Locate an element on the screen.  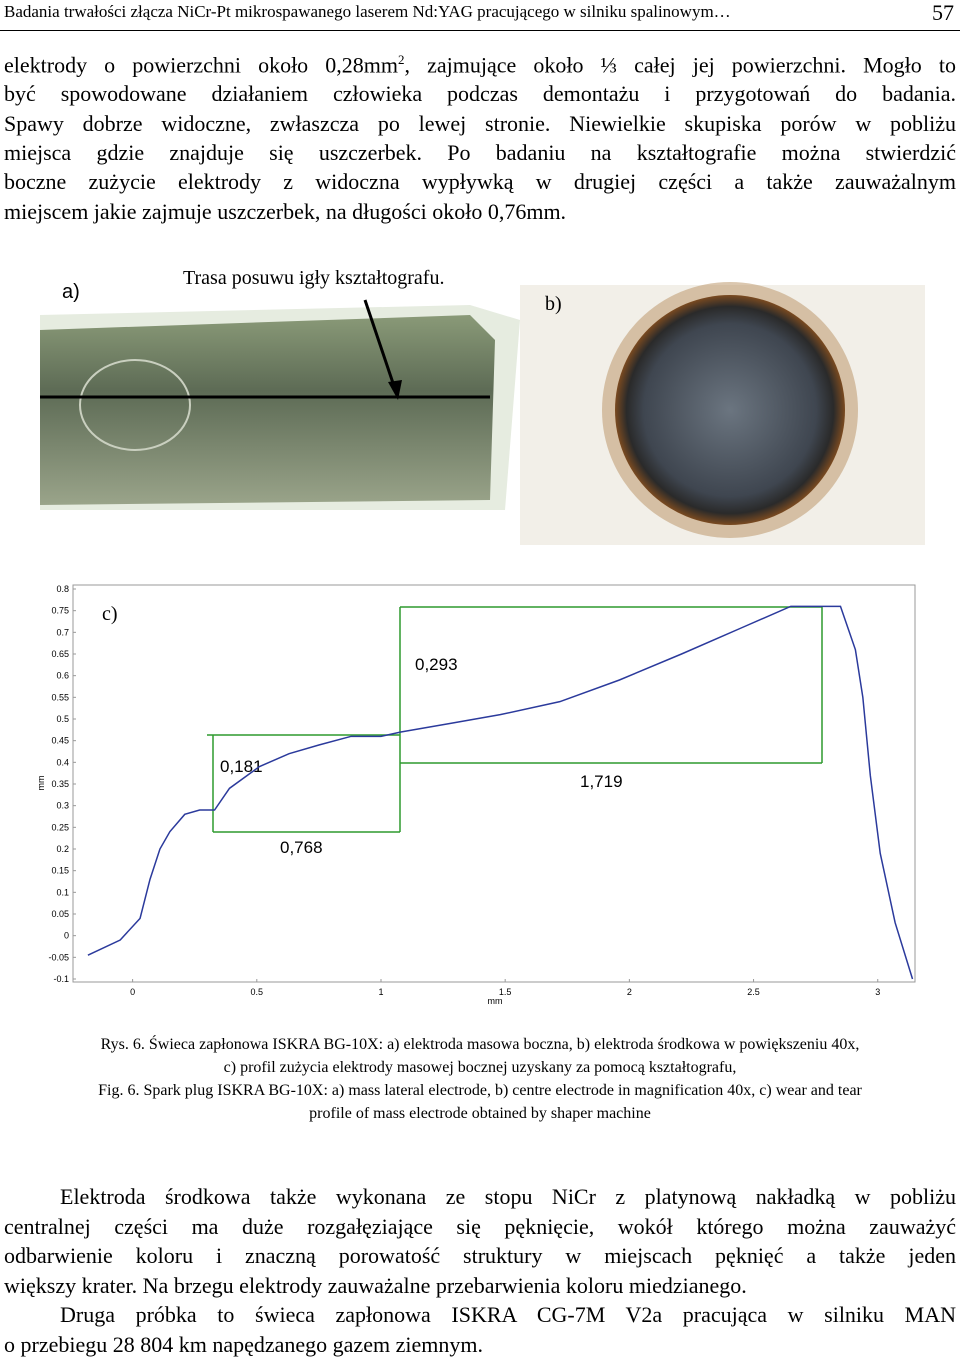
x-tick-label: 3 is located at coordinates (877, 992).